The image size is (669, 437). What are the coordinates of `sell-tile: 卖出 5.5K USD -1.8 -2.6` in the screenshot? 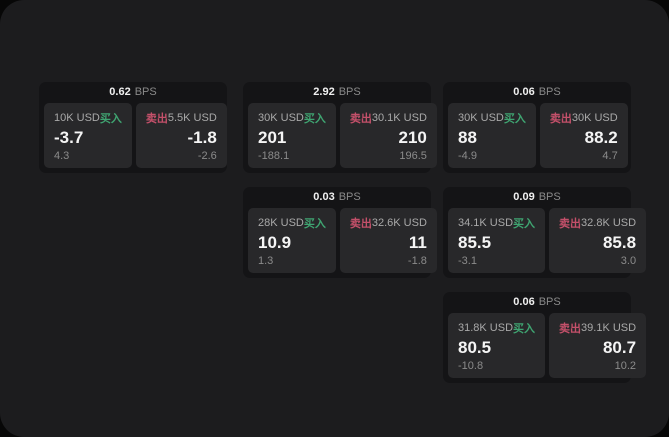 It's located at (181, 135).